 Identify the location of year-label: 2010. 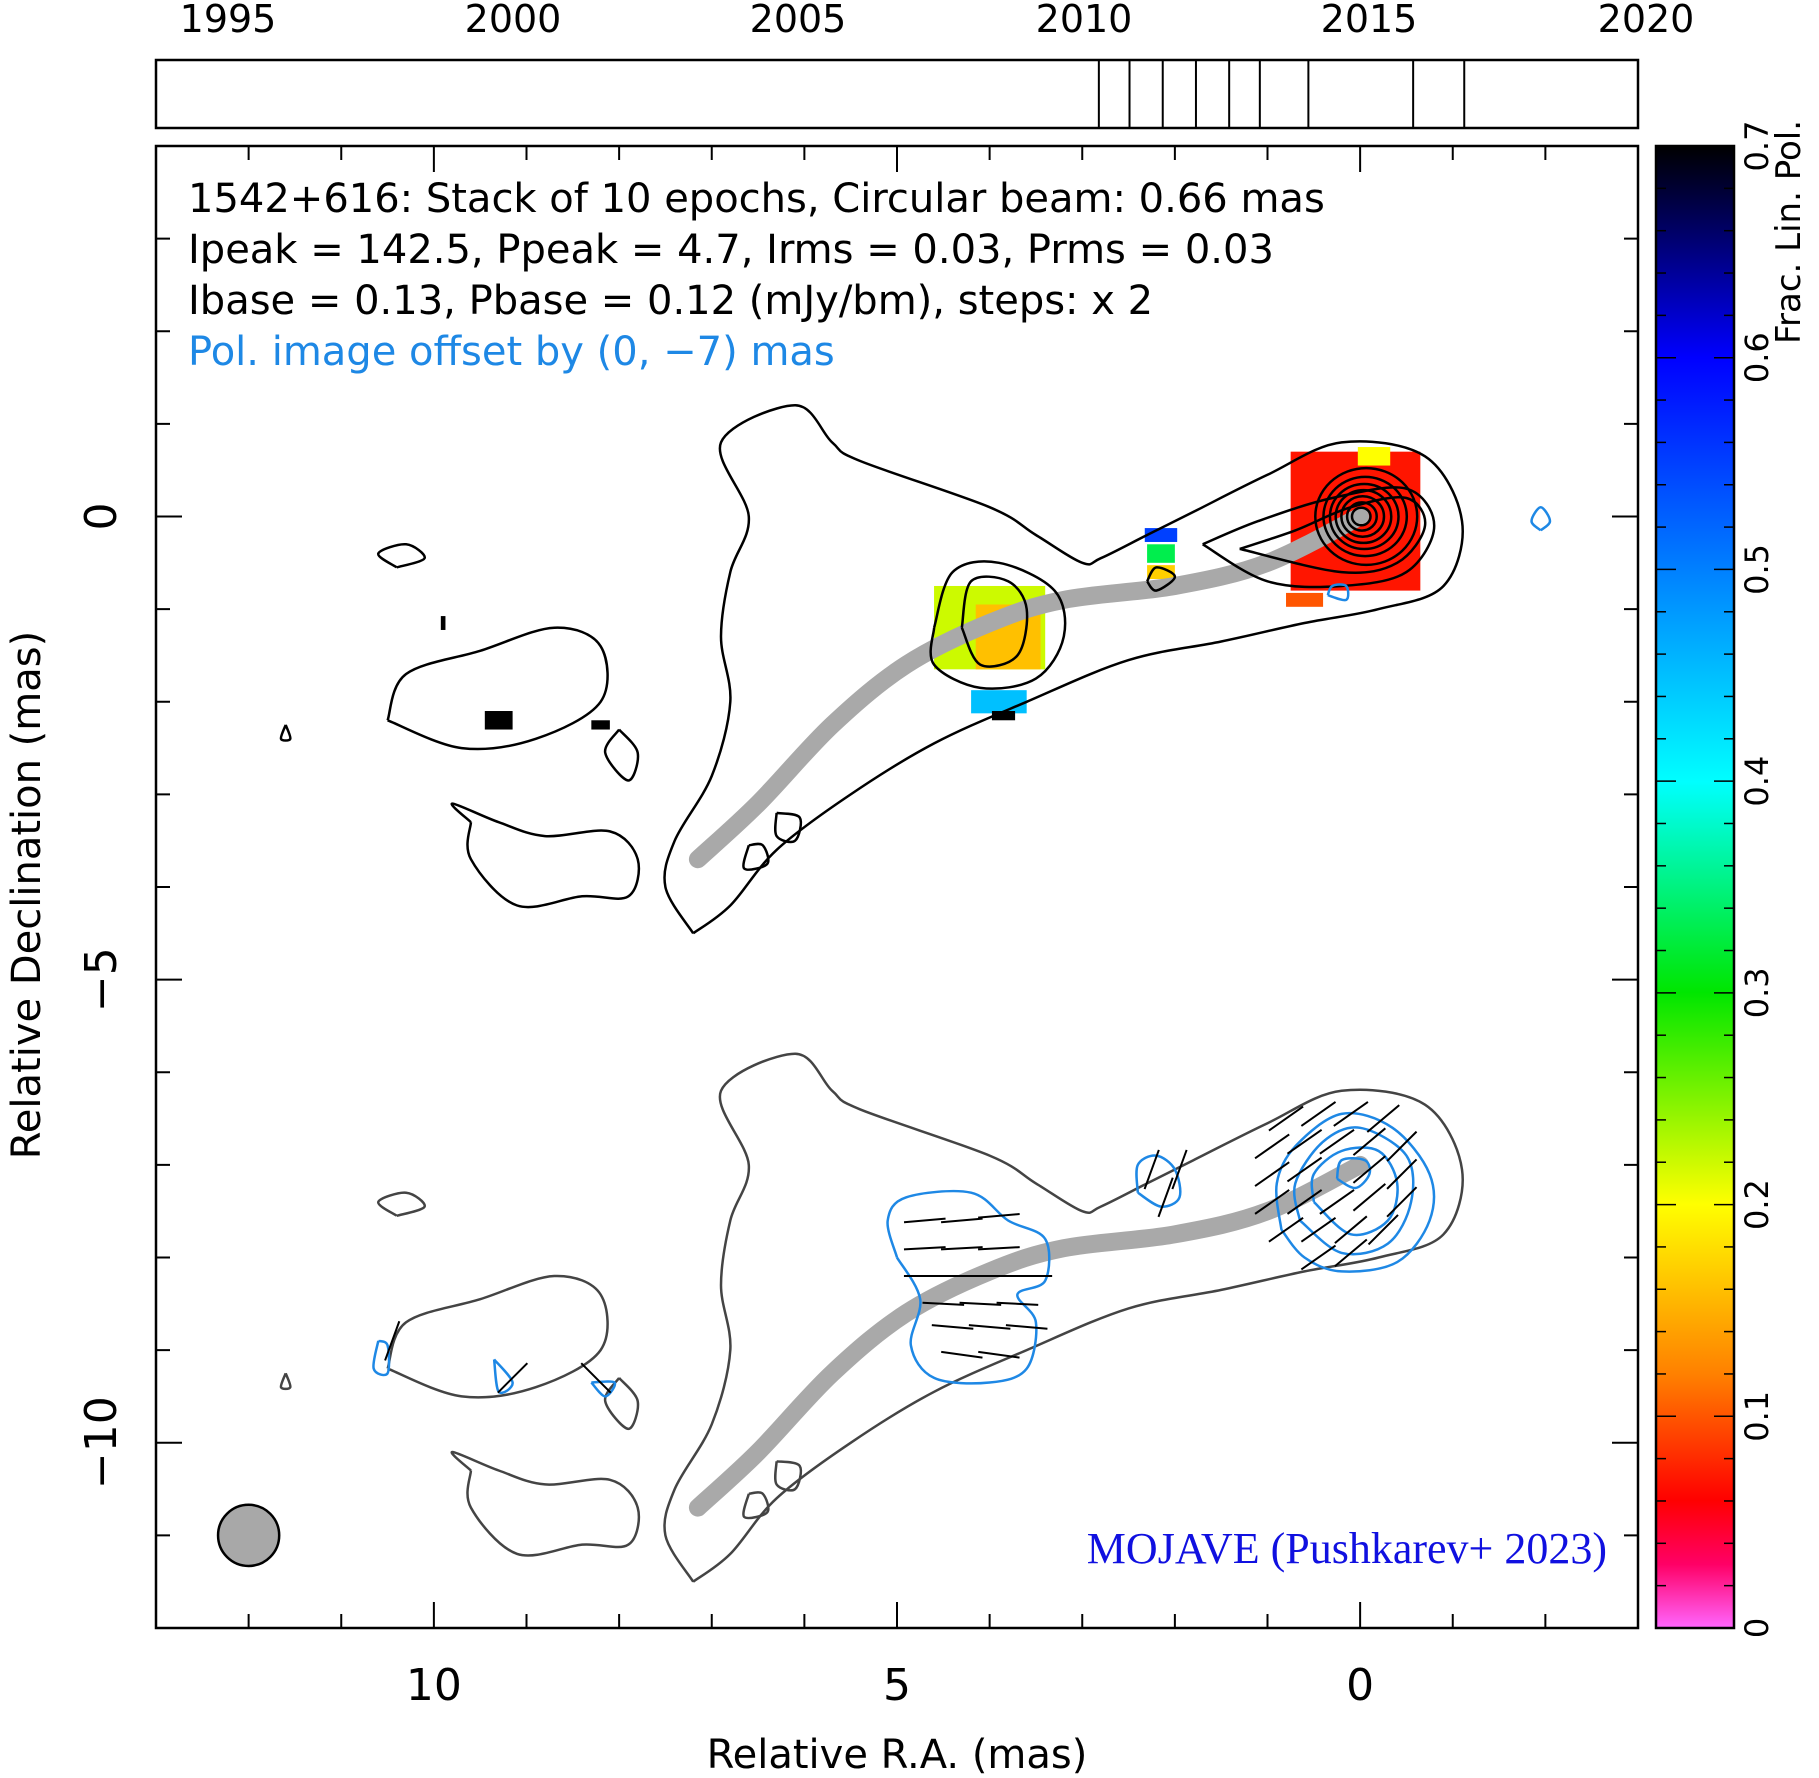
(1084, 20).